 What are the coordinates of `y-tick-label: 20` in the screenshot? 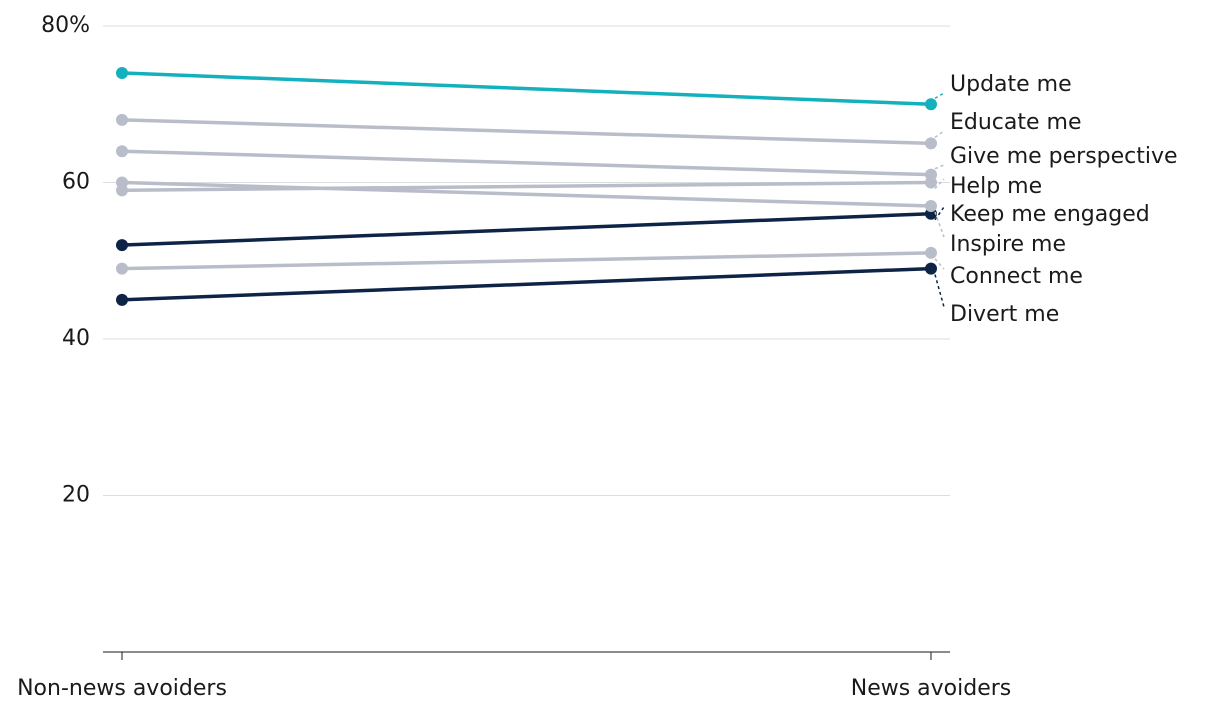 It's located at (76, 495).